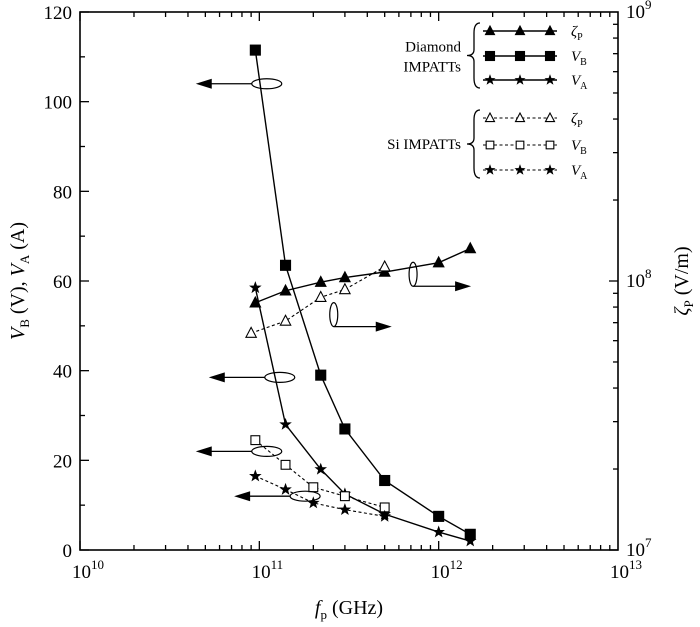 Image resolution: width=700 pixels, height=627 pixels. I want to click on legend: Diamond IMPATTs ζP VB VA Si IMPATTs ζP VB VA, so click(487, 102).